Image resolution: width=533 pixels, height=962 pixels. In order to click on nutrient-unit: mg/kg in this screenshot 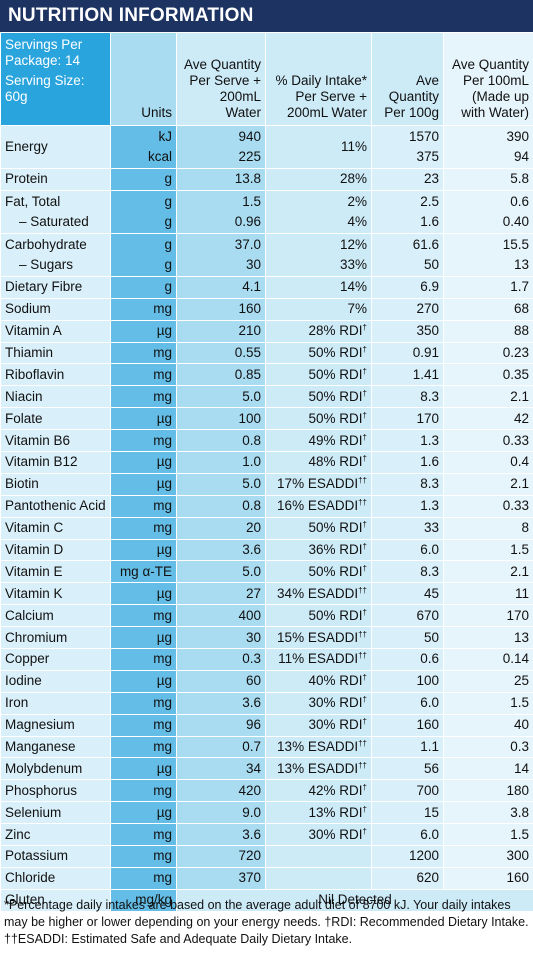, I will do `click(143, 900)`.